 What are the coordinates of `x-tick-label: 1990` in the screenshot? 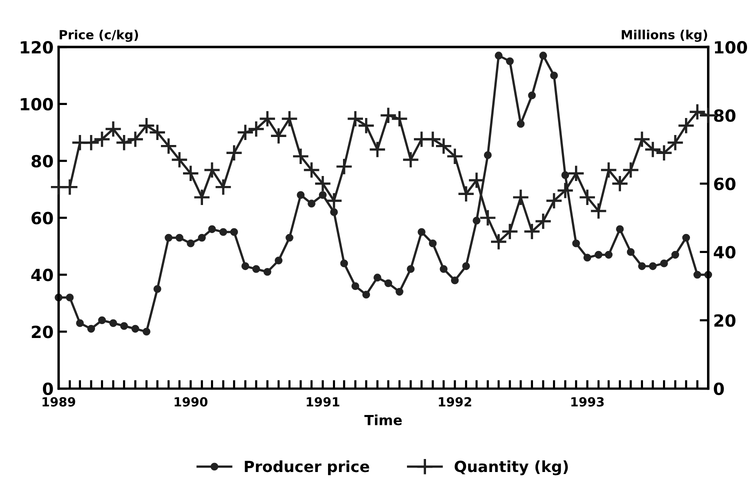 It's located at (191, 402).